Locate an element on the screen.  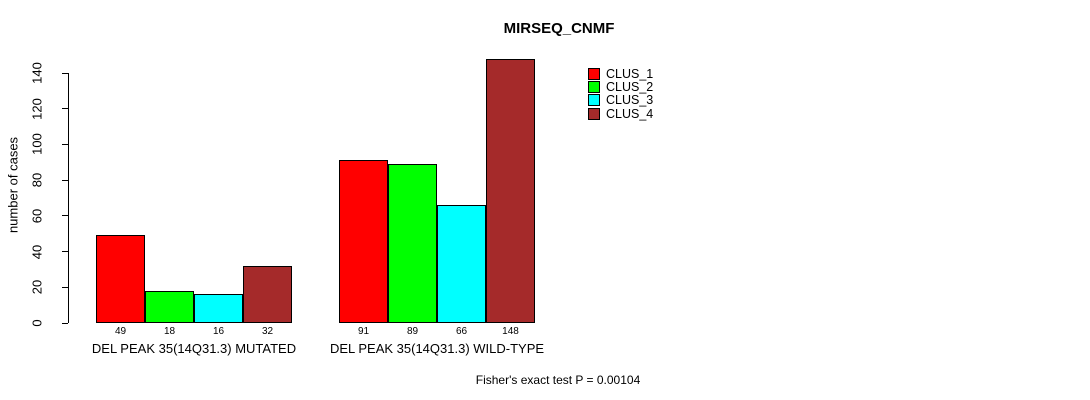
legend-label: CLUS_1 is located at coordinates (630, 73).